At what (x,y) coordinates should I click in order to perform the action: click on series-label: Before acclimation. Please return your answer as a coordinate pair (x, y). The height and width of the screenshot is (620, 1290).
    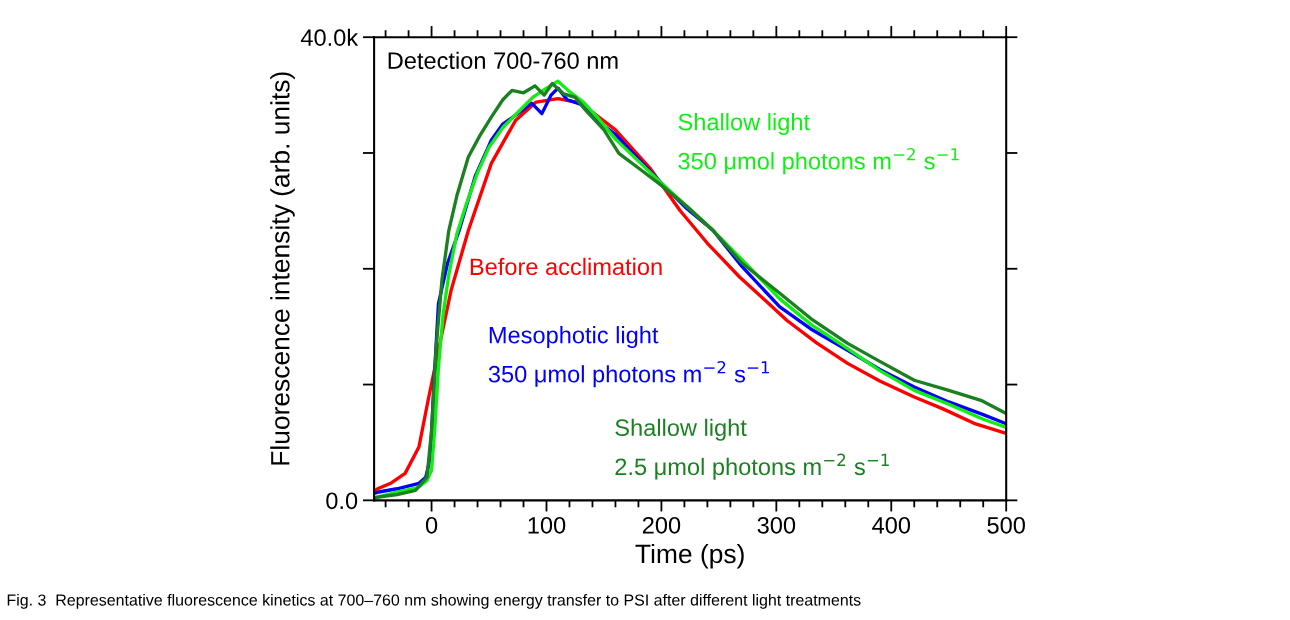
    Looking at the image, I should click on (566, 266).